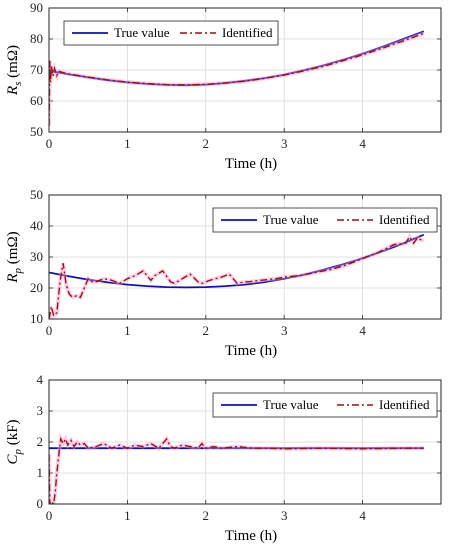  What do you see at coordinates (36, 7) in the screenshot?
I see `y-tick-label: 90` at bounding box center [36, 7].